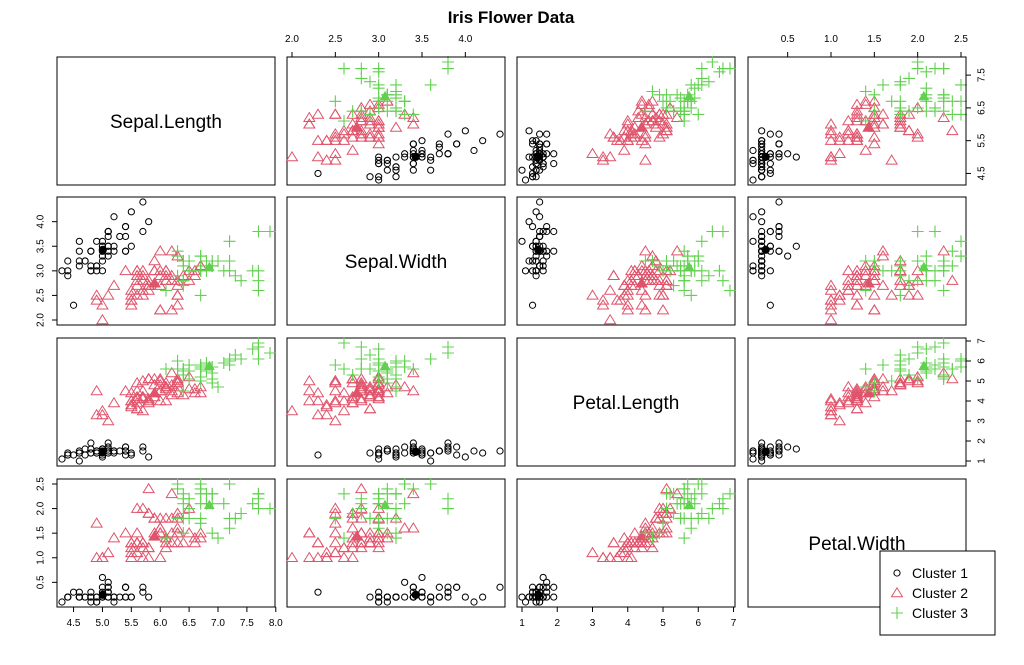 The width and height of the screenshot is (1024, 665). Describe the element at coordinates (538, 249) in the screenshot. I see `cluster-centroid` at that location.